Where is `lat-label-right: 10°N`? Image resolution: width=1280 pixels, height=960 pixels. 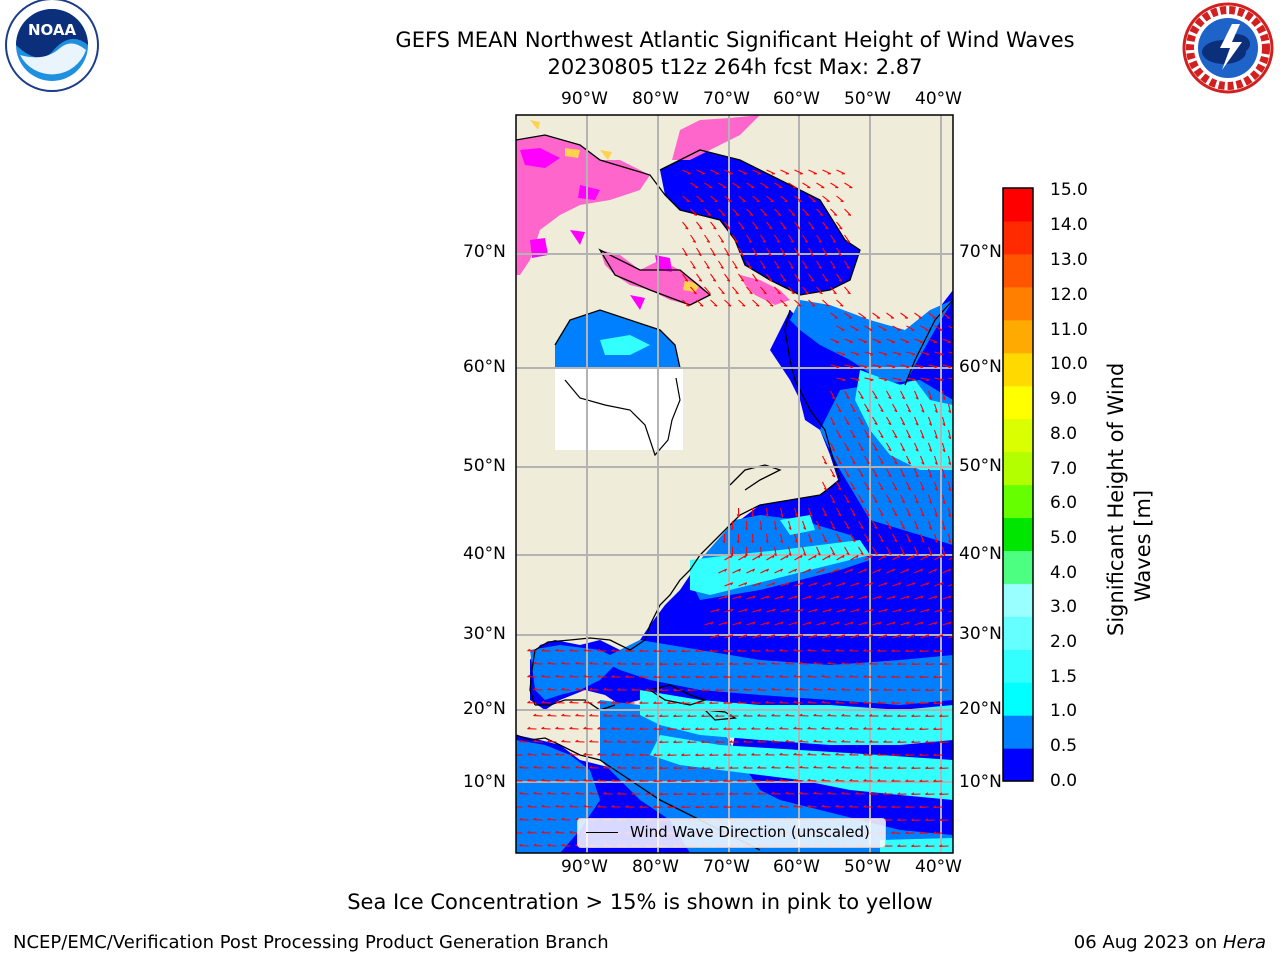 lat-label-right: 10°N is located at coordinates (980, 782).